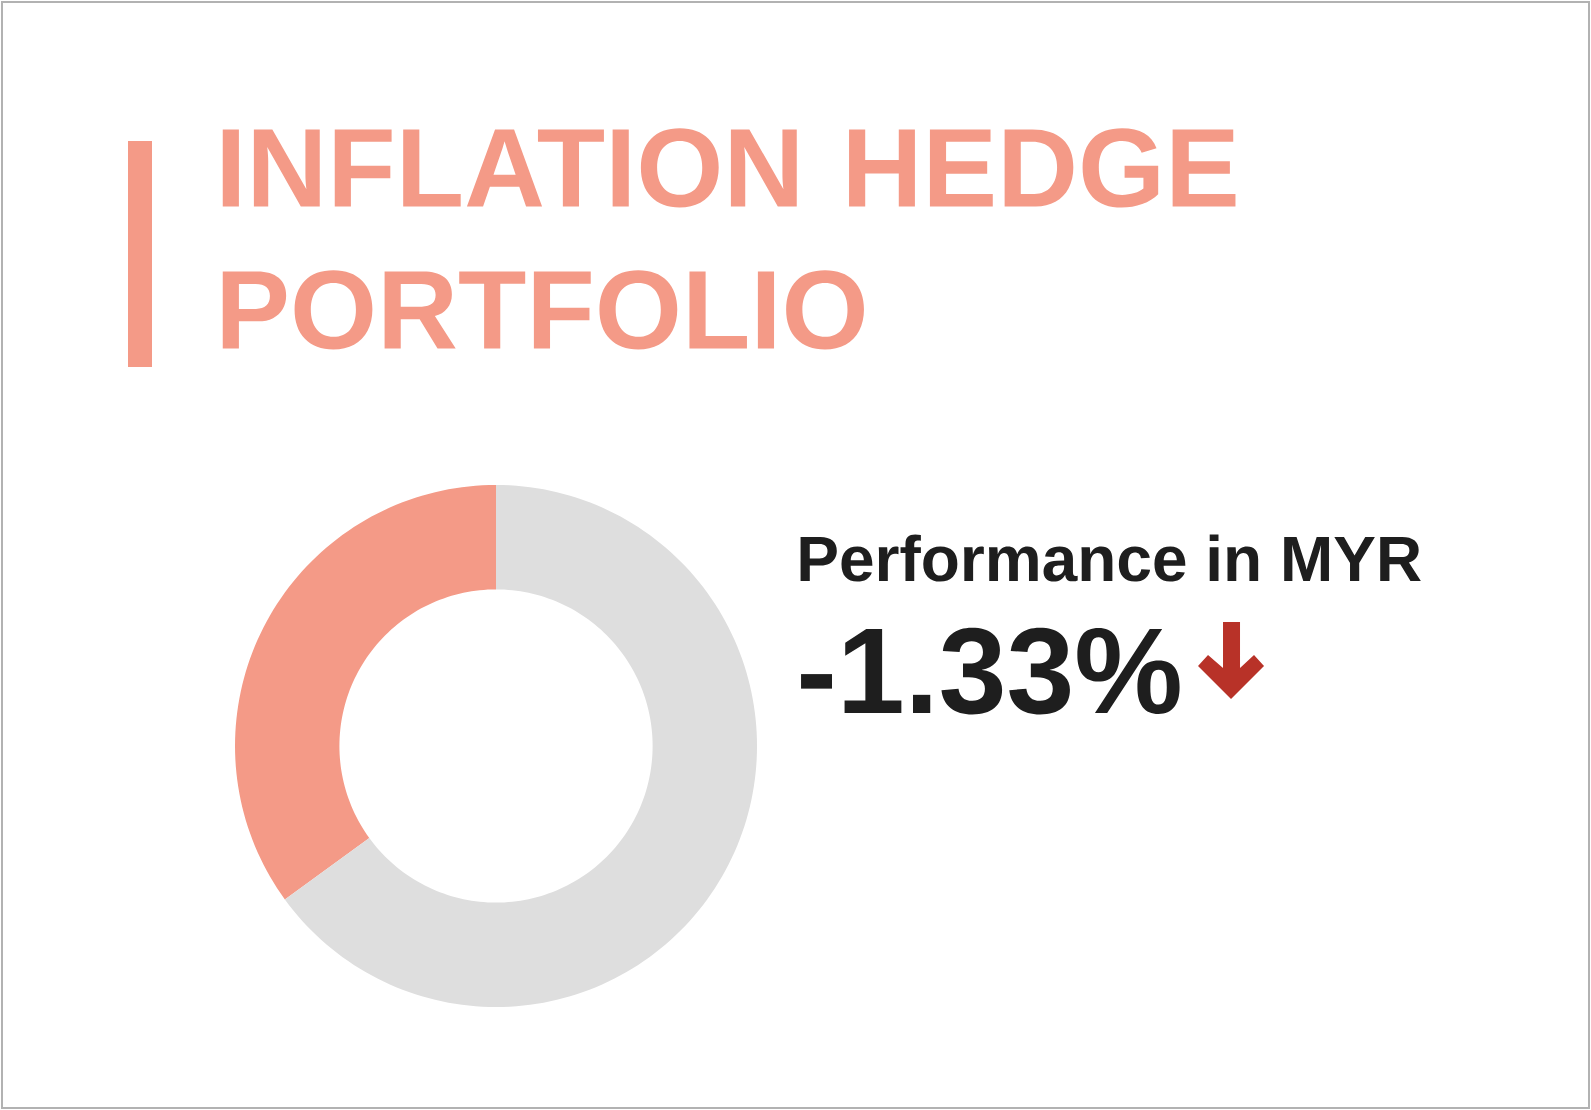  Describe the element at coordinates (729, 239) in the screenshot. I see `chart-title: INFLATION HEDGE PORTFOLIO` at that location.